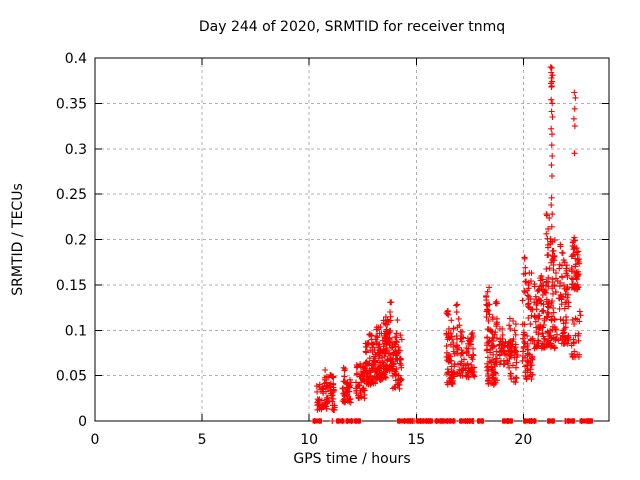  I want to click on x-tick-label: 10, so click(309, 440).